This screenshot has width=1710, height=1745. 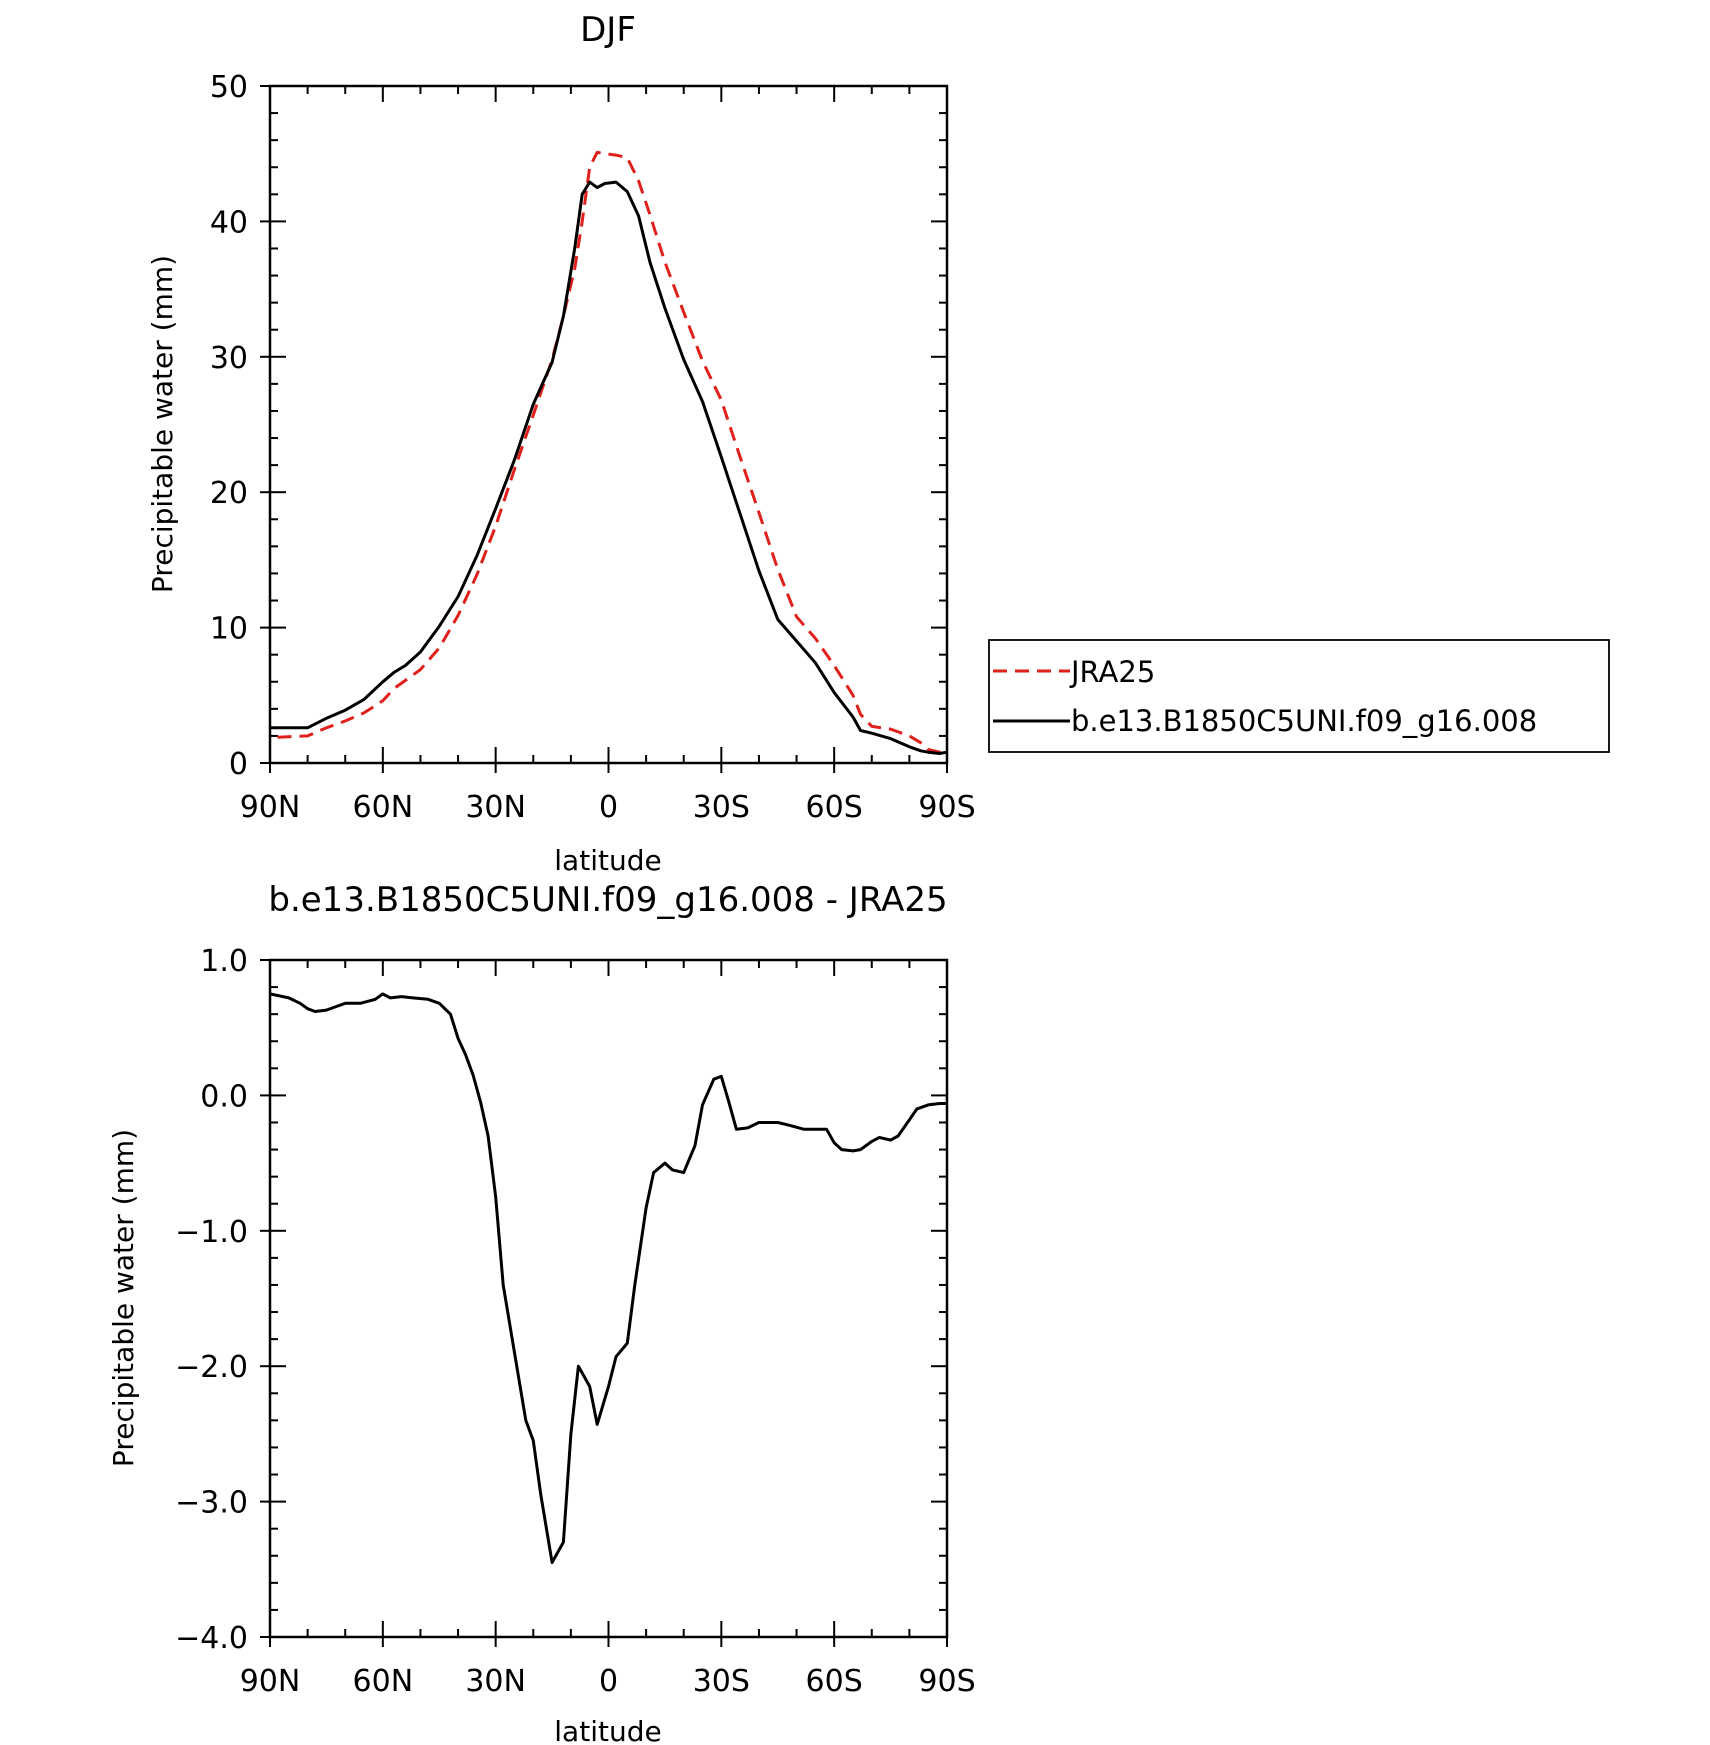 I want to click on top-x-tick-label: 30N, so click(x=495, y=807).